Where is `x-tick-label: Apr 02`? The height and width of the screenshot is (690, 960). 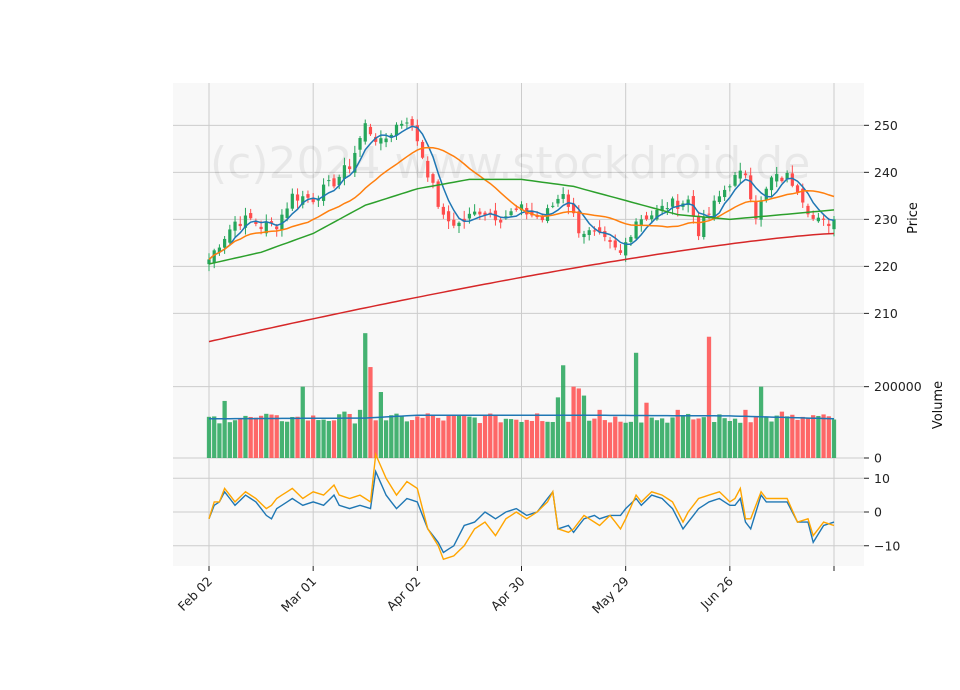
x-tick-label: Apr 02 is located at coordinates (403, 594).